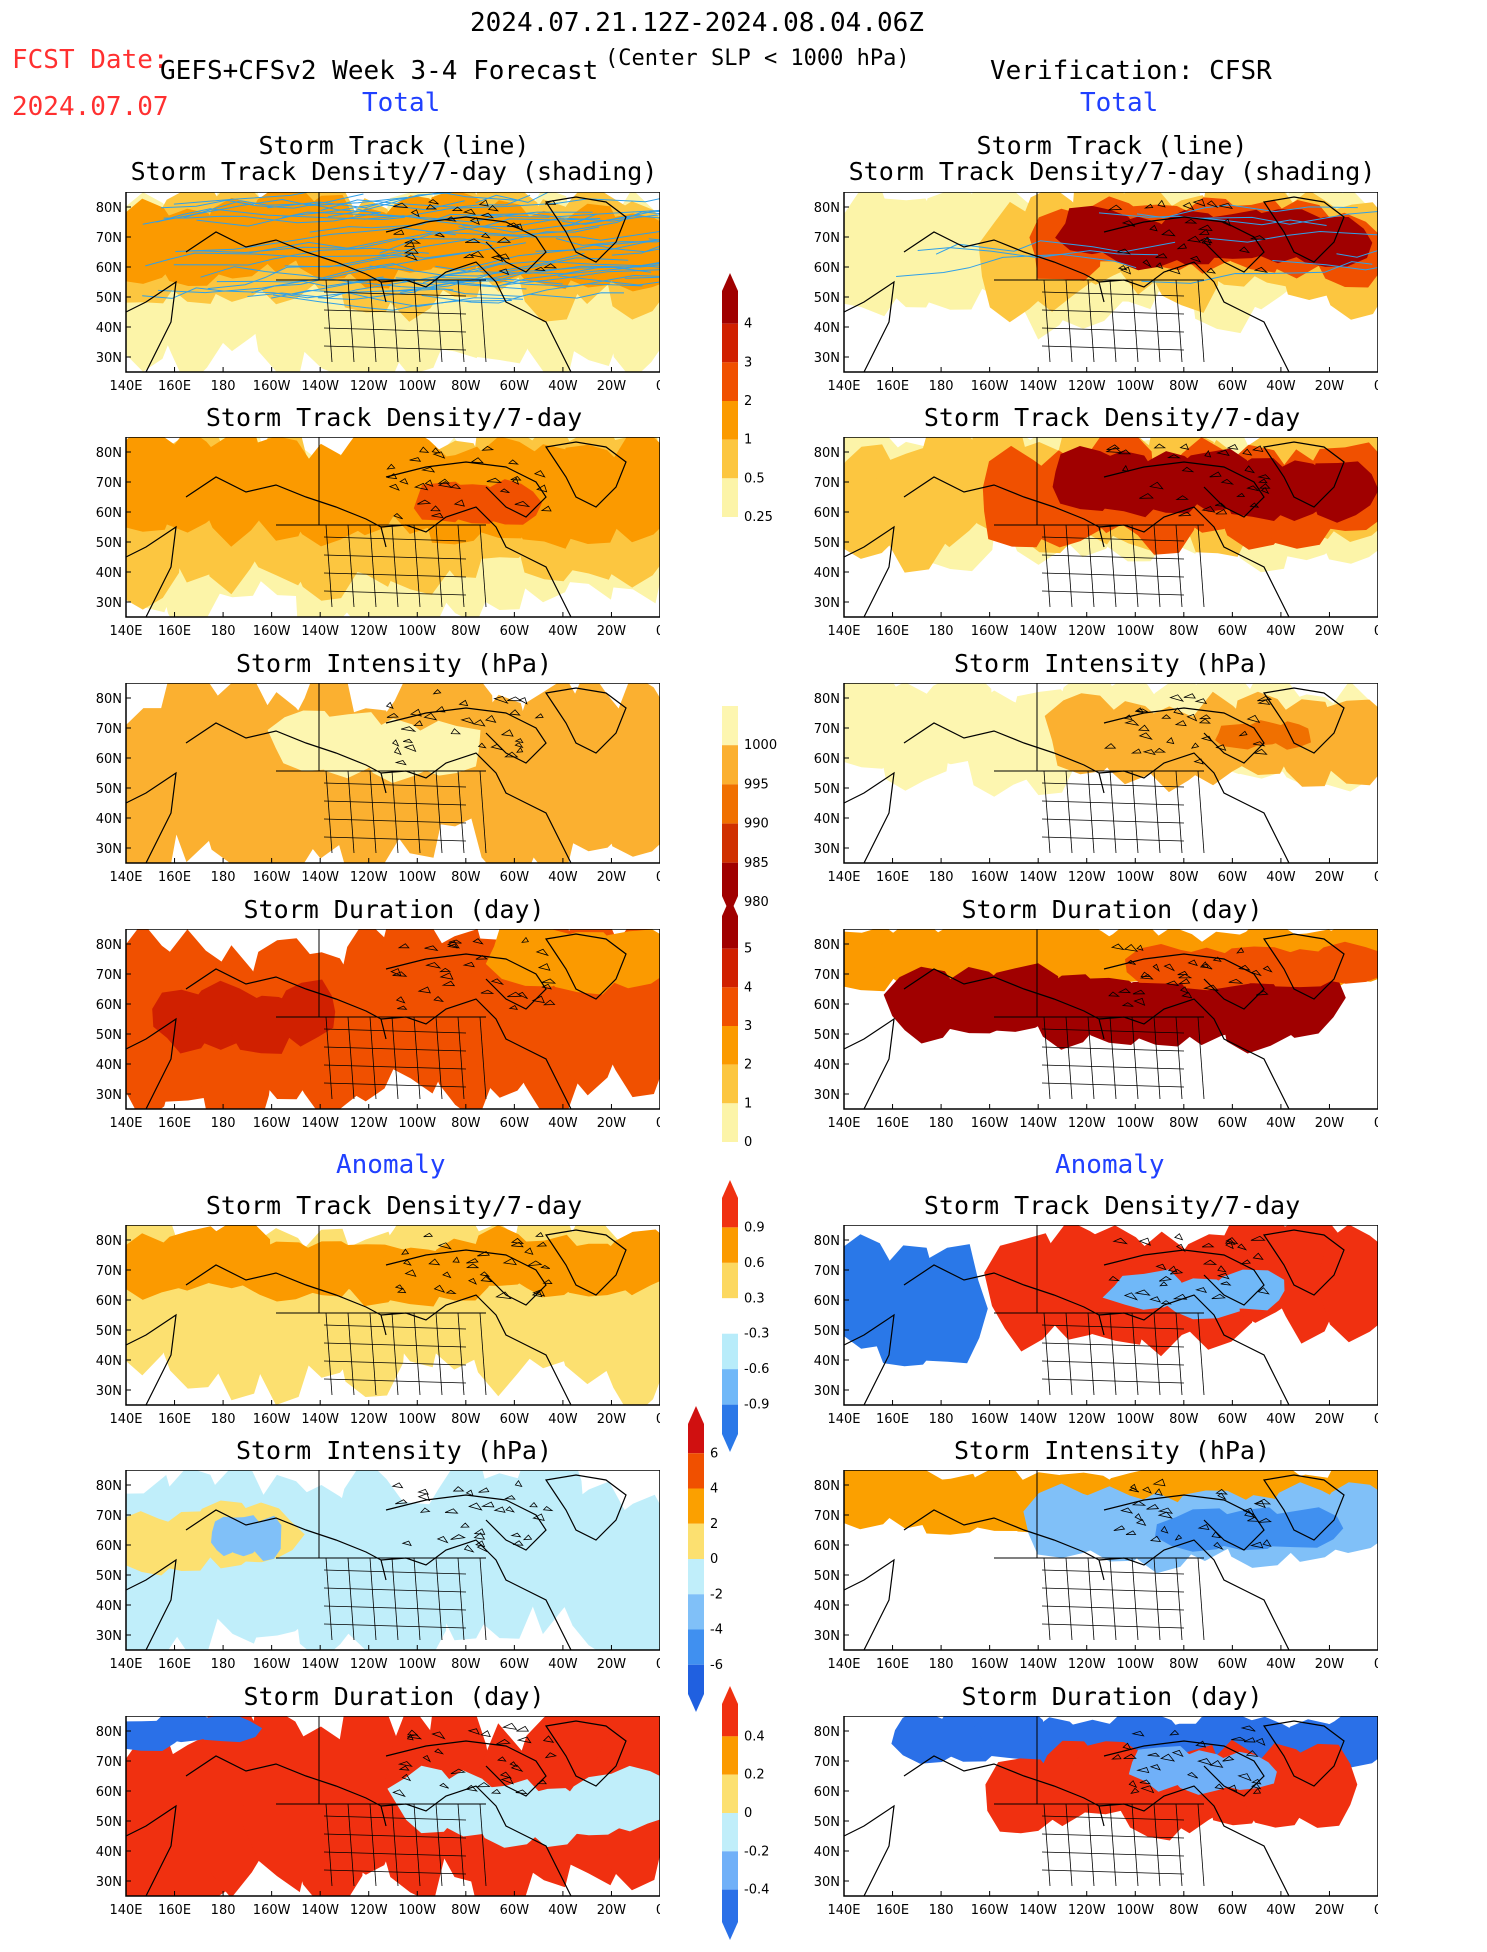 This screenshot has height=1952, width=1487. What do you see at coordinates (748, 362) in the screenshot?
I see `colorbar-label: 3` at bounding box center [748, 362].